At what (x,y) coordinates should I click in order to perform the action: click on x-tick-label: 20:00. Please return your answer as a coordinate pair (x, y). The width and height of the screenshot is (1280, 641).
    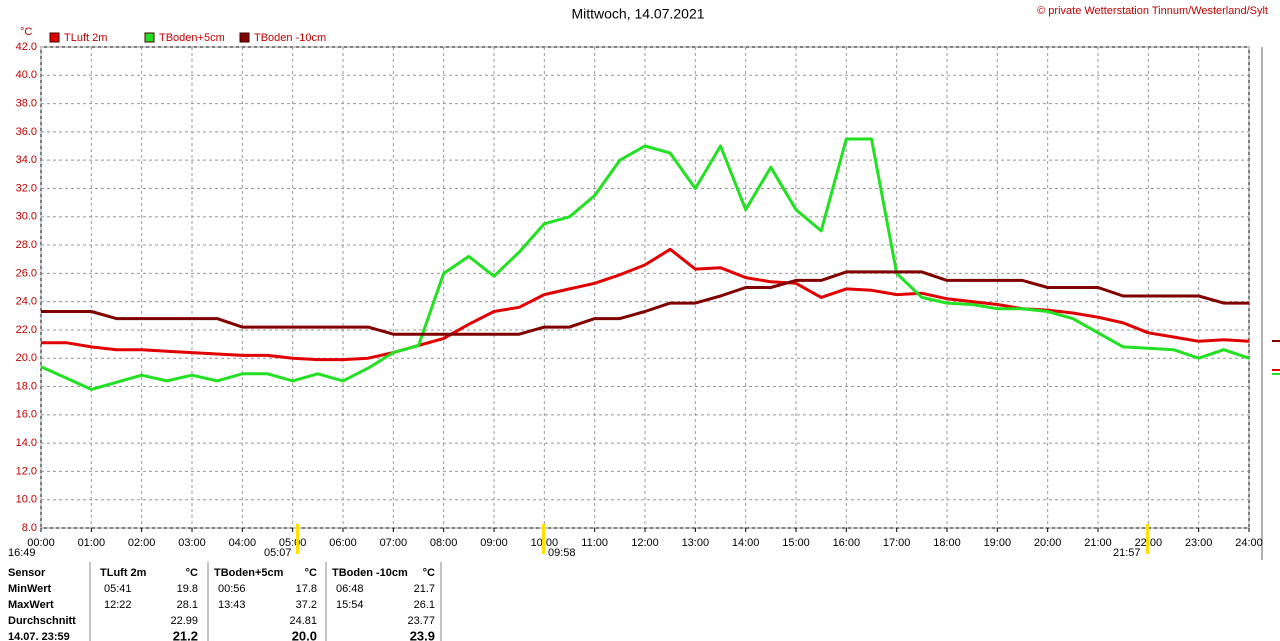
    Looking at the image, I should click on (1048, 543).